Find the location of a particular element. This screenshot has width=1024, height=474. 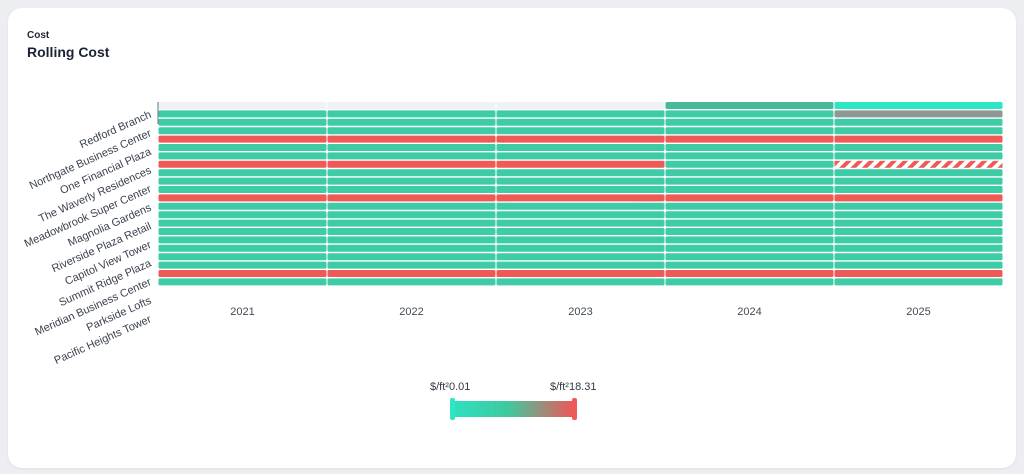

legend-min-handle is located at coordinates (452, 409).